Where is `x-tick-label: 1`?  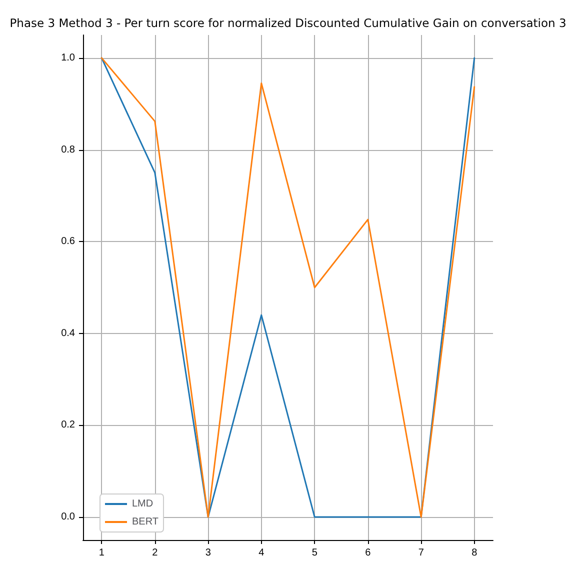
x-tick-label: 1 is located at coordinates (101, 553).